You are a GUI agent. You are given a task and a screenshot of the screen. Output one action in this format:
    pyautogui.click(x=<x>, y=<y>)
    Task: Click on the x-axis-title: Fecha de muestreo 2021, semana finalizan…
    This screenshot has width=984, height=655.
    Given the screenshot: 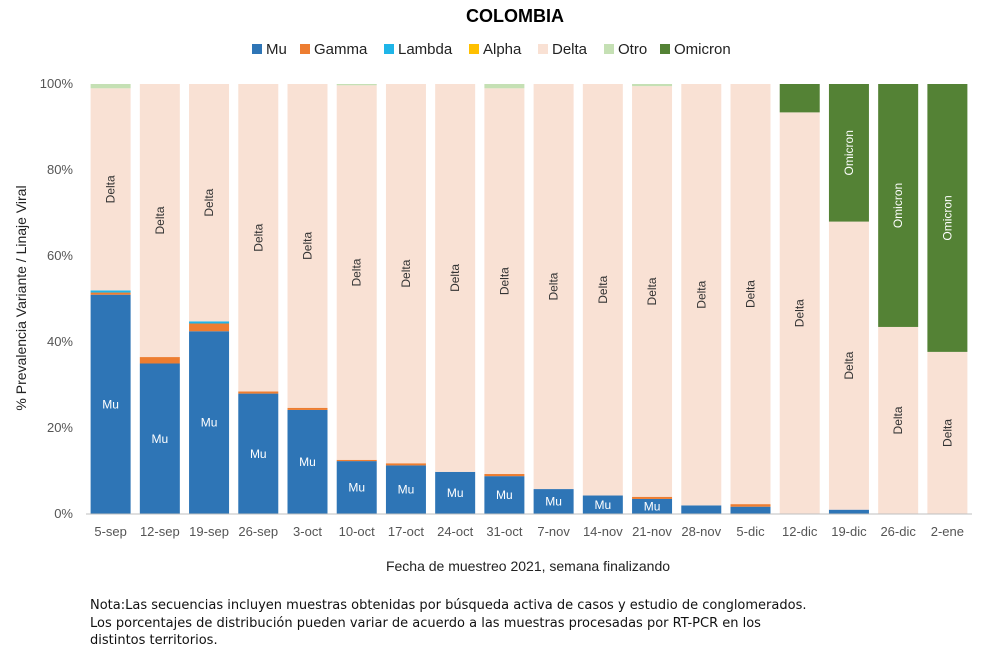 What is the action you would take?
    pyautogui.click(x=528, y=566)
    